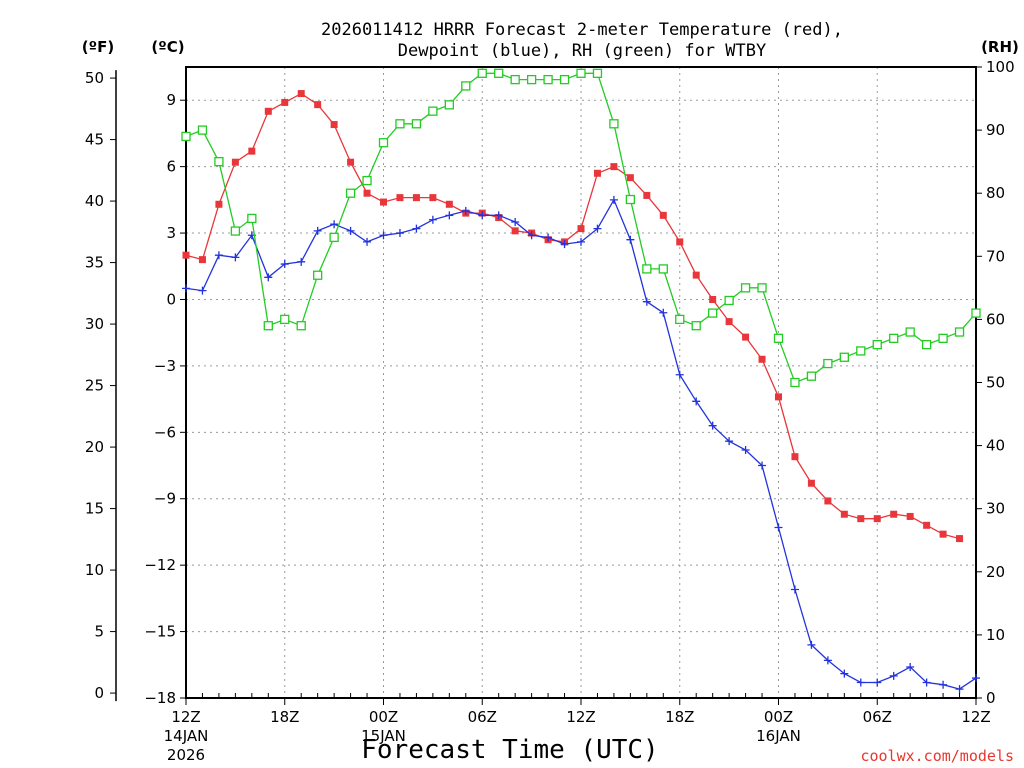 This screenshot has height=768, width=1024. Describe the element at coordinates (582, 51) in the screenshot. I see `chart-title-line-2: Dewpoint (blue), RH (green) for WTBY` at that location.